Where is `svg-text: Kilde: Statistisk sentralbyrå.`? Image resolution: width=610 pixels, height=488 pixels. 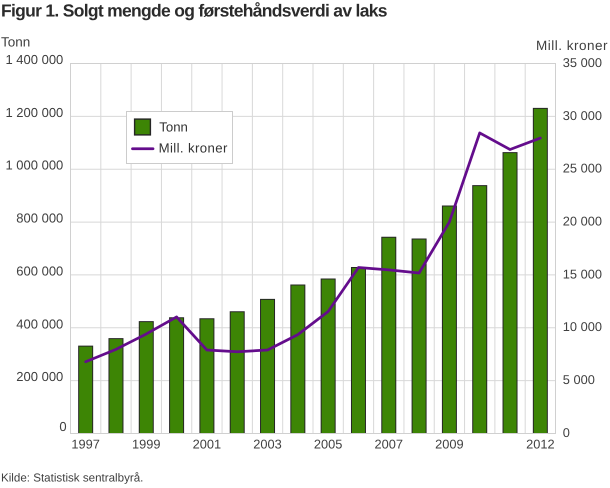 svg-text: Kilde: Statistisk sentralbyrå. is located at coordinates (72, 478).